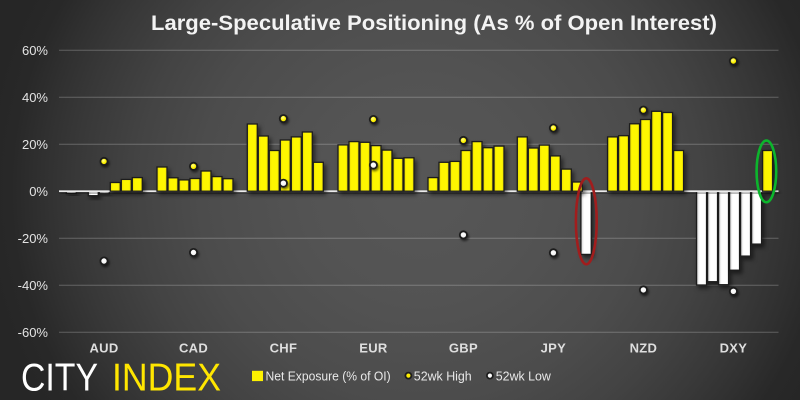 Image resolution: width=800 pixels, height=400 pixels. What do you see at coordinates (644, 348) in the screenshot?
I see `svg-text: NZD` at bounding box center [644, 348].